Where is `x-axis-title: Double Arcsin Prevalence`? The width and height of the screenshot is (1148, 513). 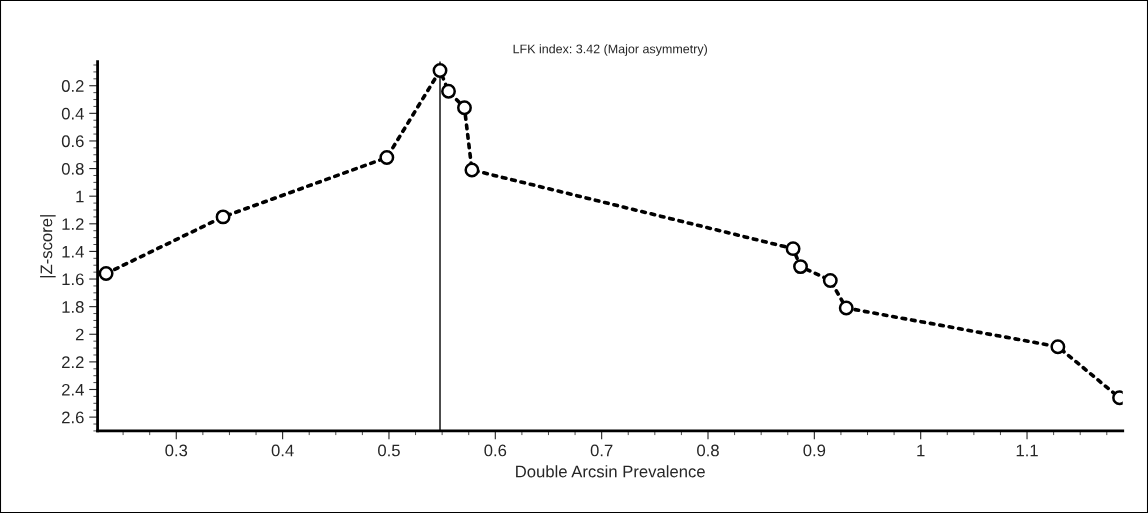
x-axis-title: Double Arcsin Prevalence is located at coordinates (610, 471).